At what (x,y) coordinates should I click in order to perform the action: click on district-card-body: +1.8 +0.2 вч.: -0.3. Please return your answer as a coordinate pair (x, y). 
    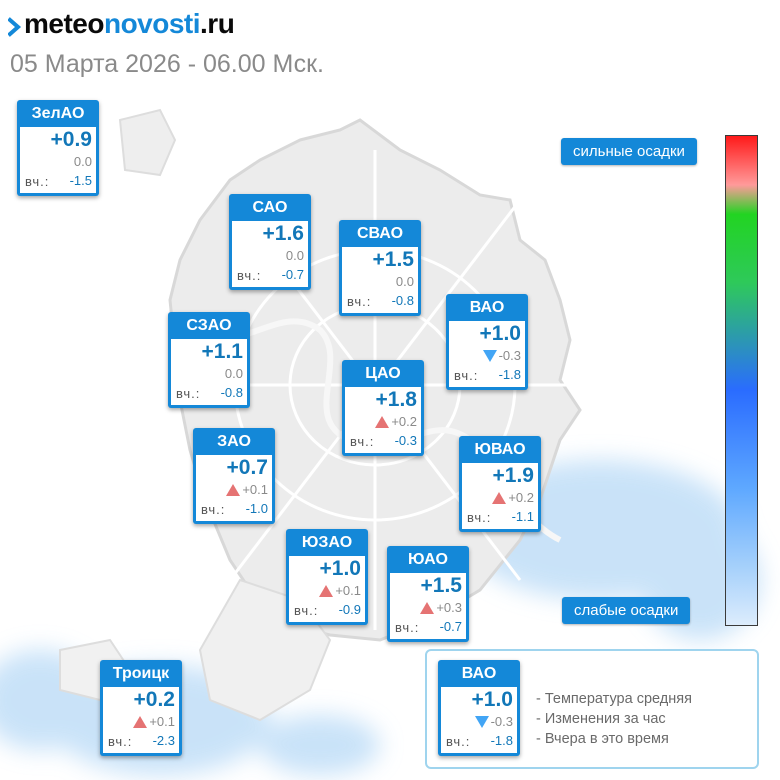
    Looking at the image, I should click on (383, 420).